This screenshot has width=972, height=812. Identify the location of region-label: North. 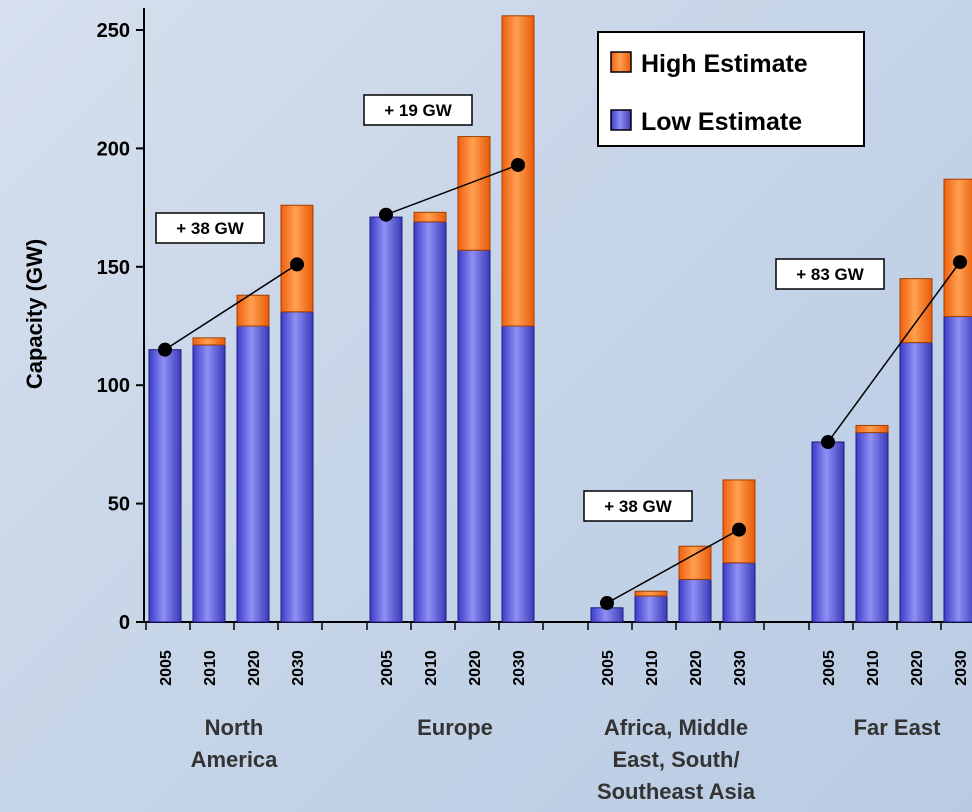
(234, 727).